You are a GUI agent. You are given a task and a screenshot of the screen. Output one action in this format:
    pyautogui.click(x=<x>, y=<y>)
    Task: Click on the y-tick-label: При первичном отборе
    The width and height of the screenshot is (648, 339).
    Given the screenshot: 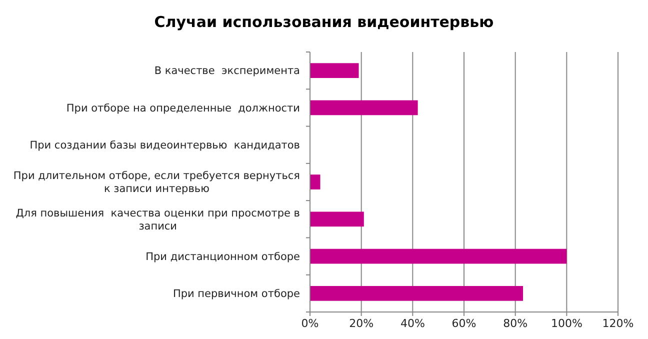 What is the action you would take?
    pyautogui.click(x=236, y=294)
    